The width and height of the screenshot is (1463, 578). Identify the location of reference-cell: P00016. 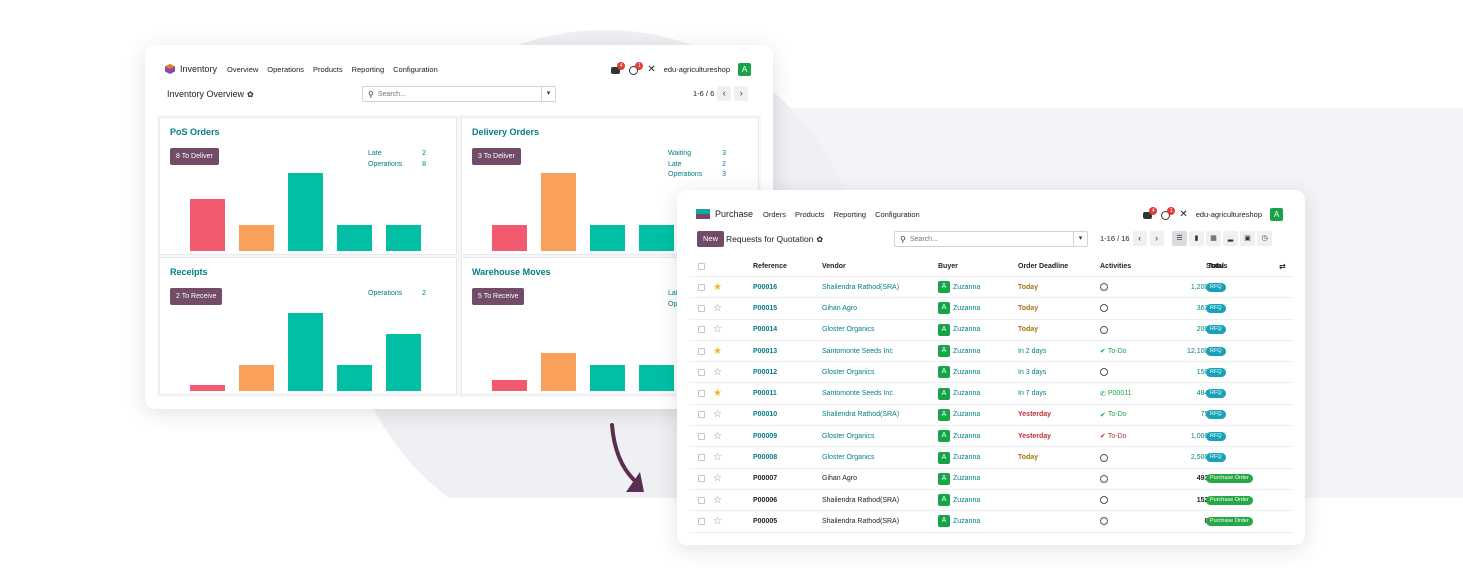
(765, 287).